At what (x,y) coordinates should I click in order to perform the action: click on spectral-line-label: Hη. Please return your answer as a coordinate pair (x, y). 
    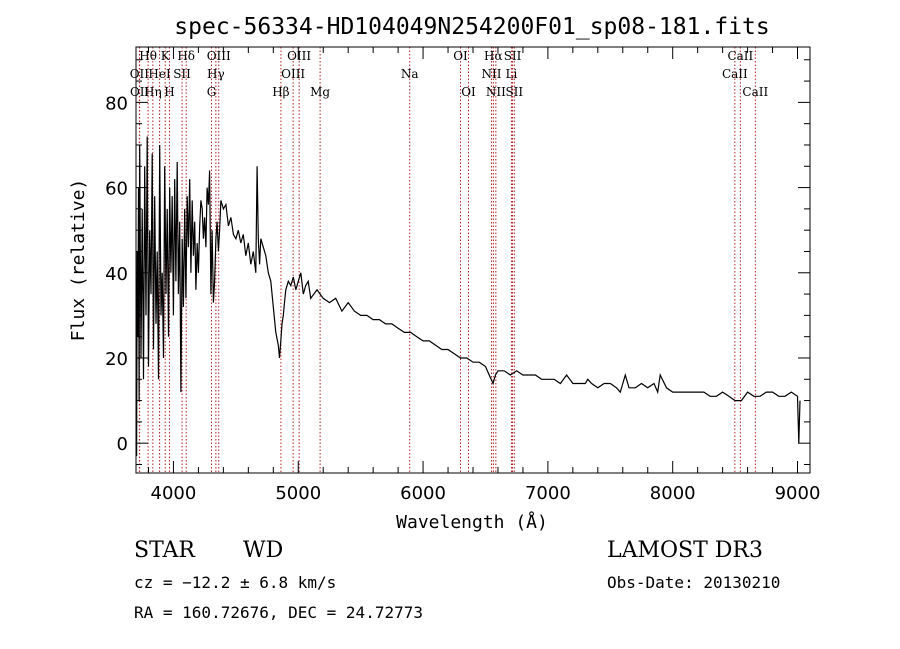
    Looking at the image, I should click on (153, 92).